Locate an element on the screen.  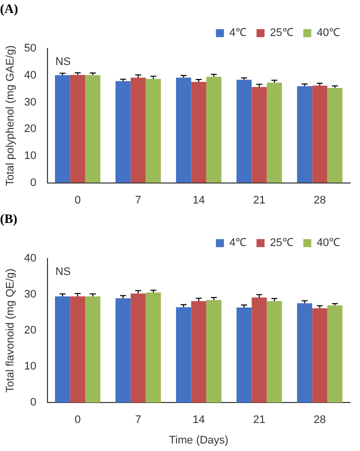
chart-title: (B) is located at coordinates (9, 218).